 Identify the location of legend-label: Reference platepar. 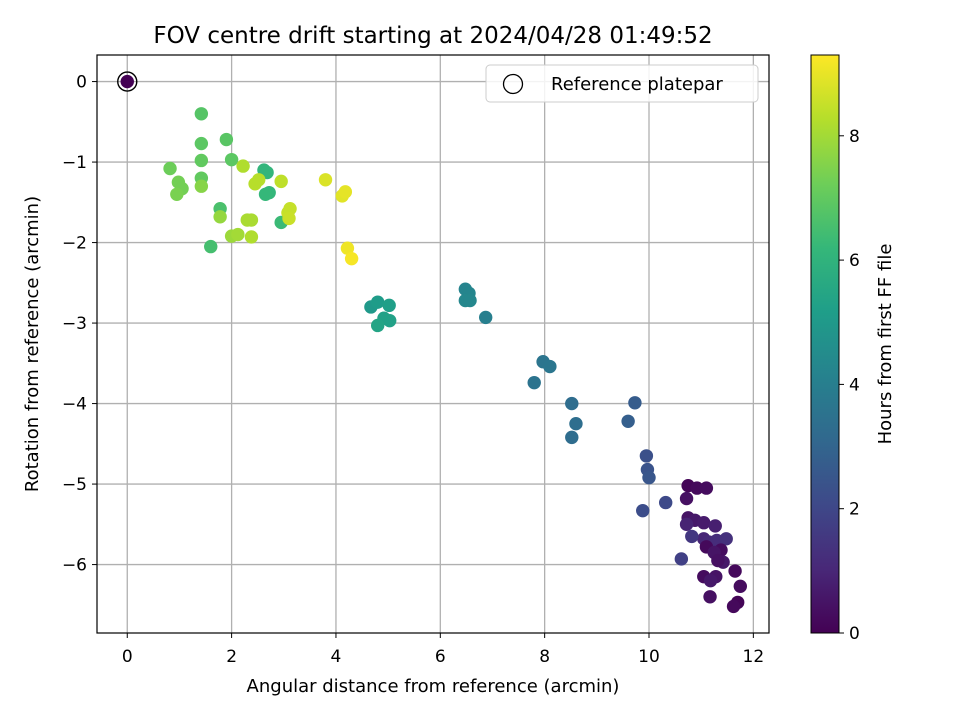
(637, 84).